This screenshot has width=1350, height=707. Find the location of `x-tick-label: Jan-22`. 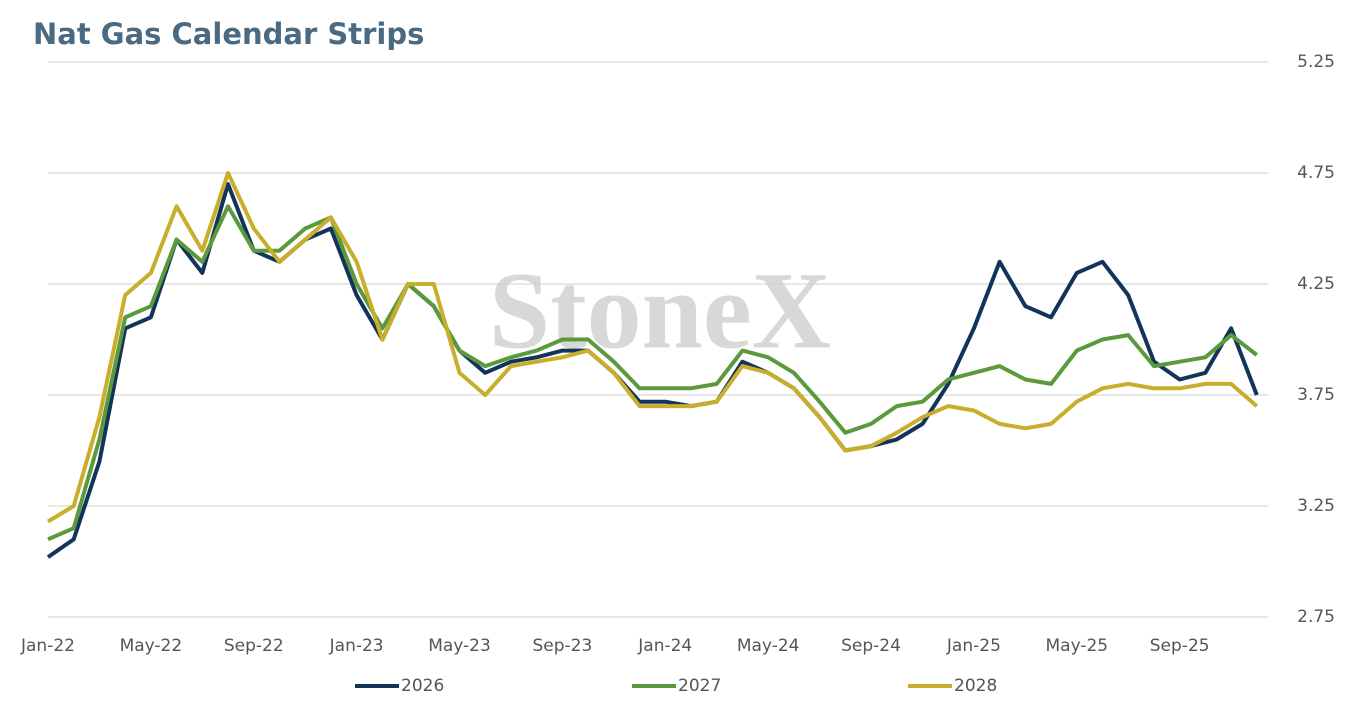

x-tick-label: Jan-22 is located at coordinates (47, 646).